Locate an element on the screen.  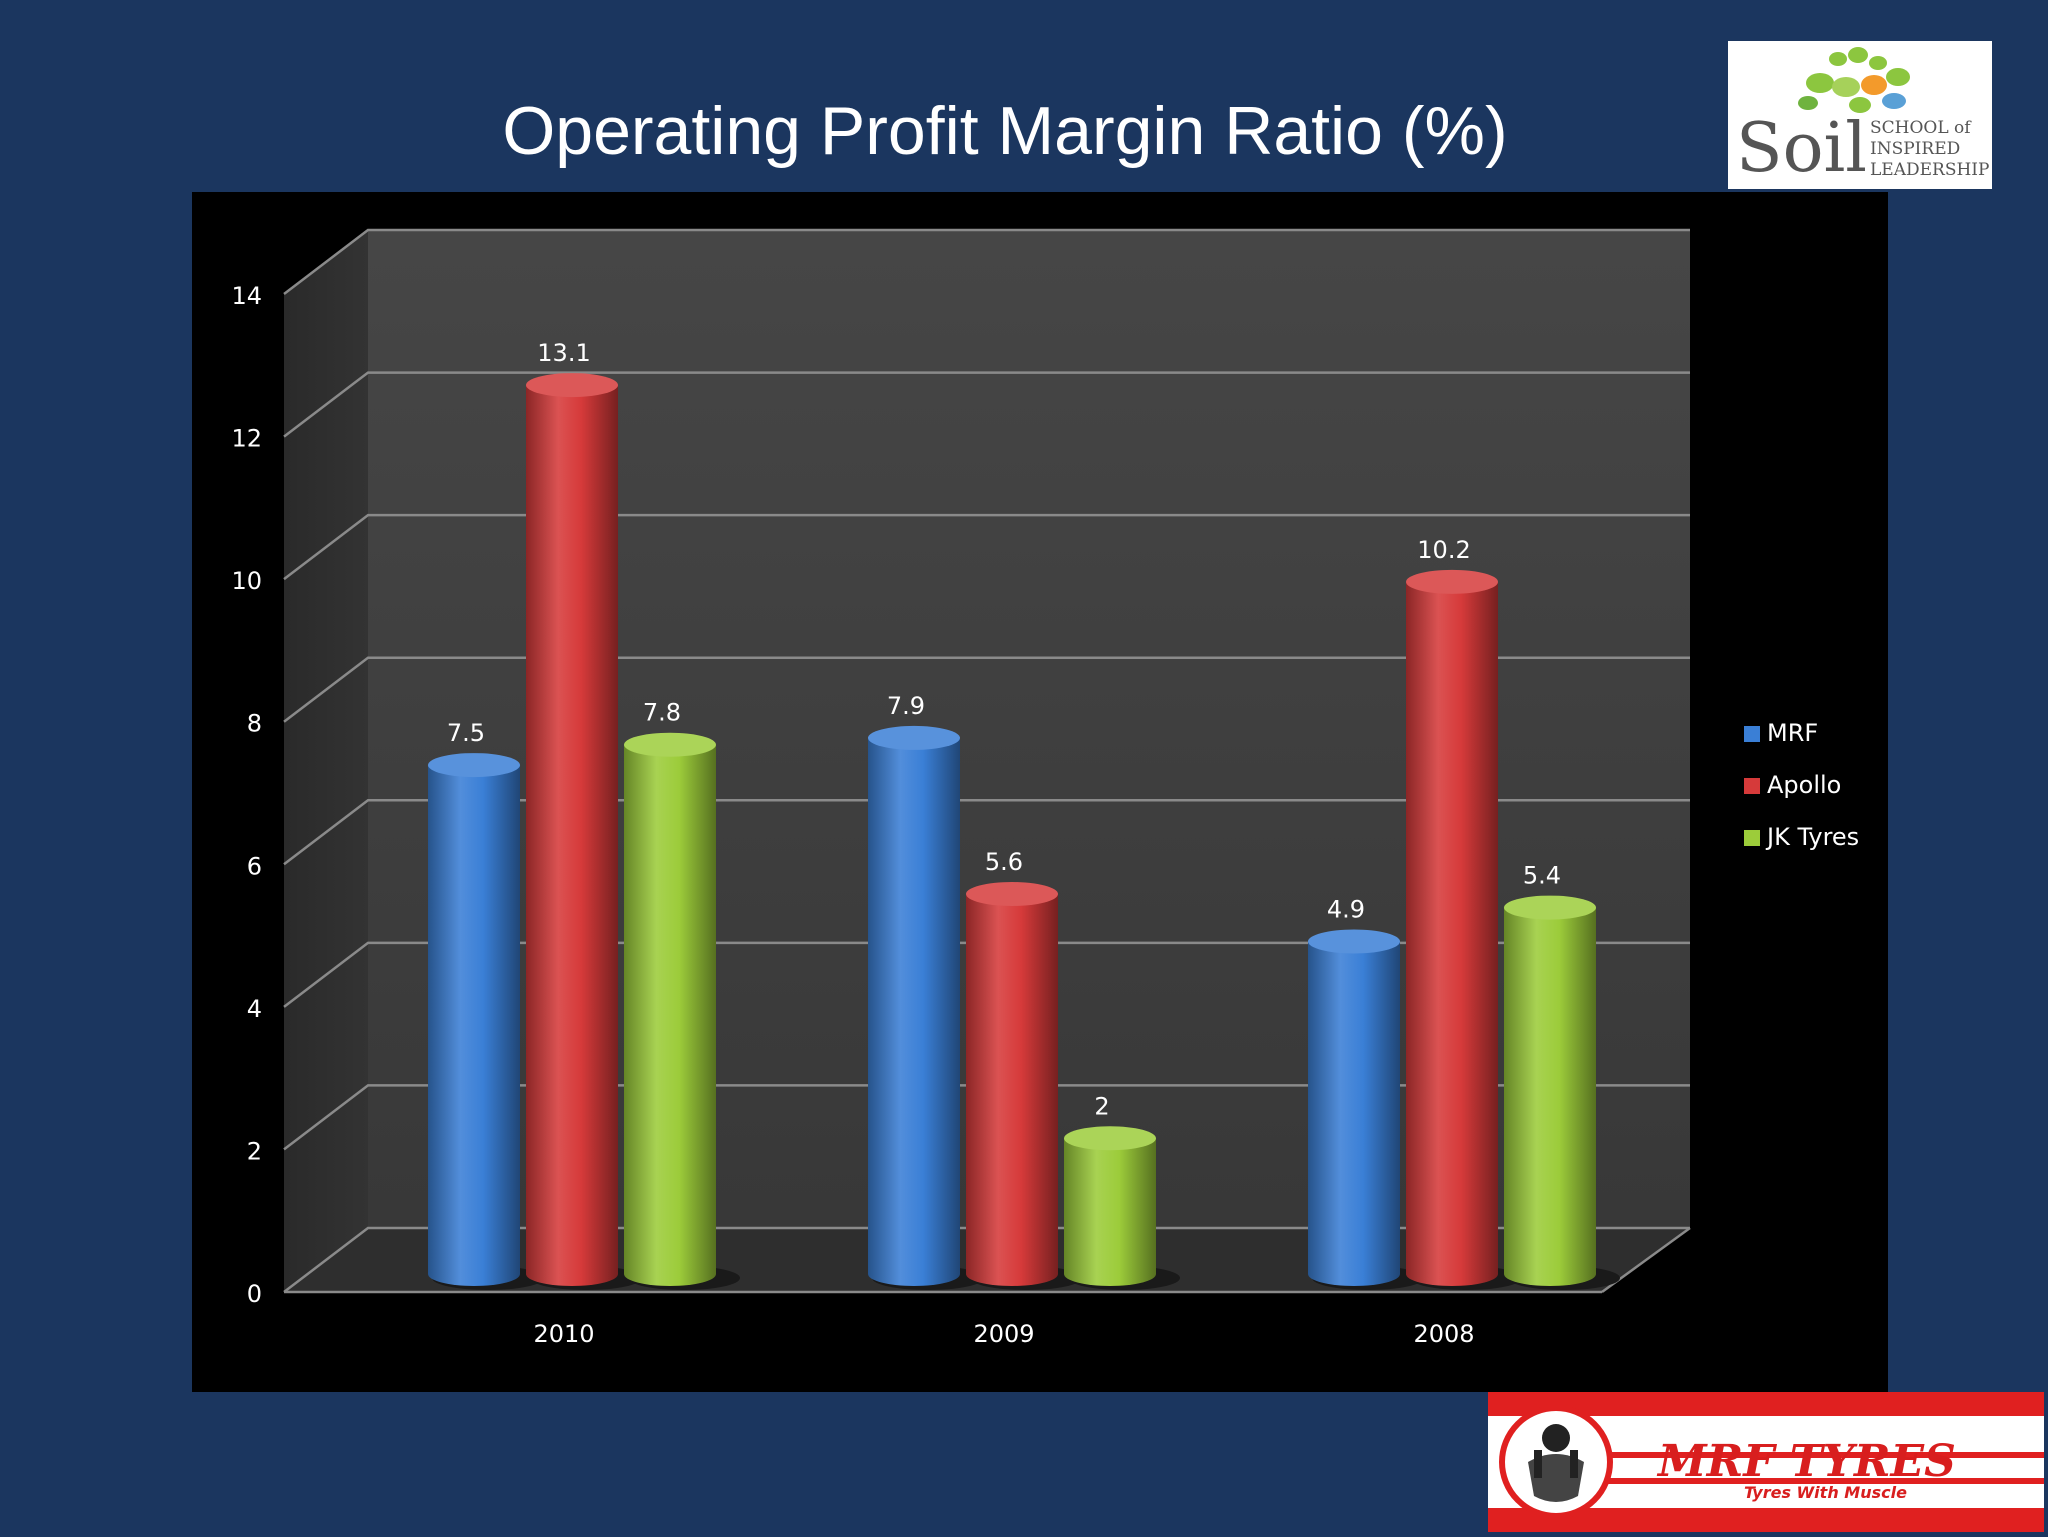
y-tick-label: 4 is located at coordinates (254, 1009).